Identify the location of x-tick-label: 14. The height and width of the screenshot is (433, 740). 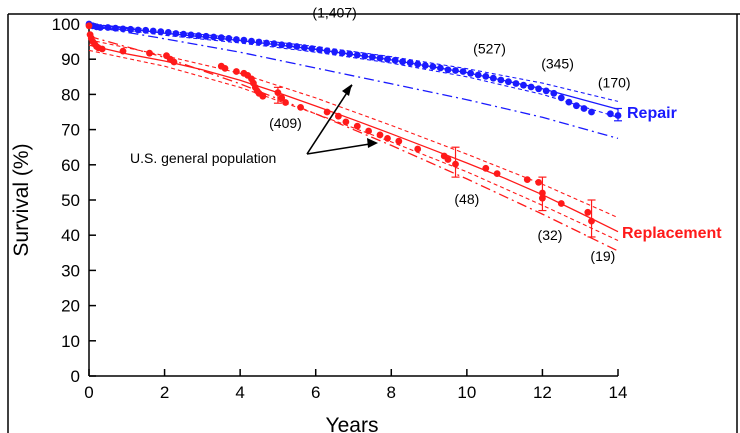
(618, 392).